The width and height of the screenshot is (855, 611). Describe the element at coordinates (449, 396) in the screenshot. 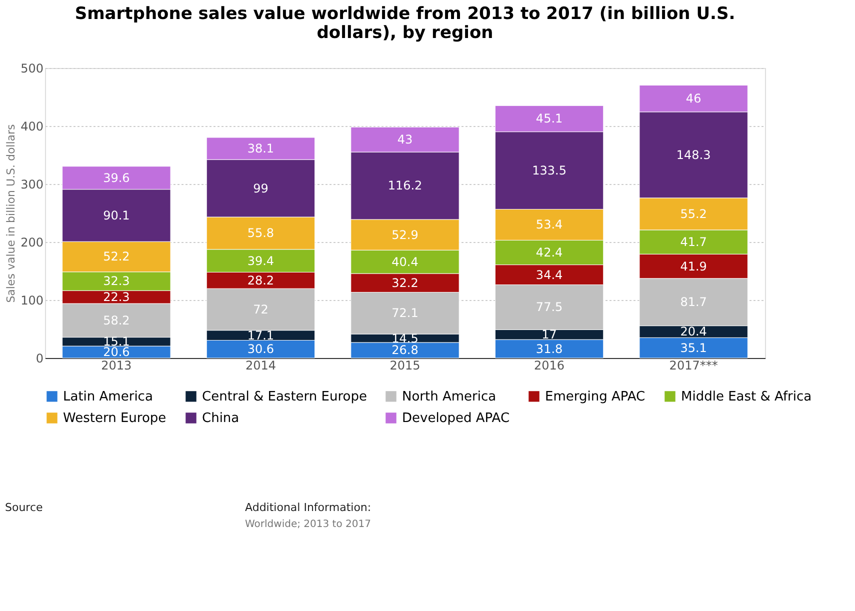

I see `legend-label: North America` at that location.